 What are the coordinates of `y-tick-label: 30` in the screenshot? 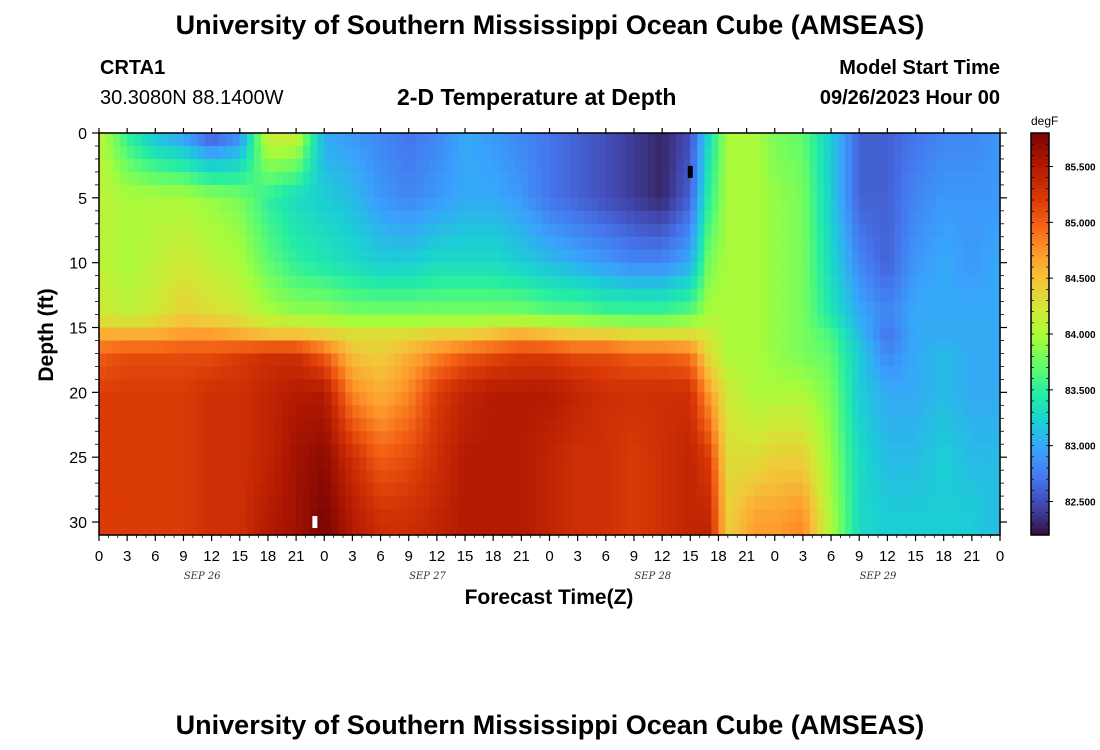 It's located at (78, 523).